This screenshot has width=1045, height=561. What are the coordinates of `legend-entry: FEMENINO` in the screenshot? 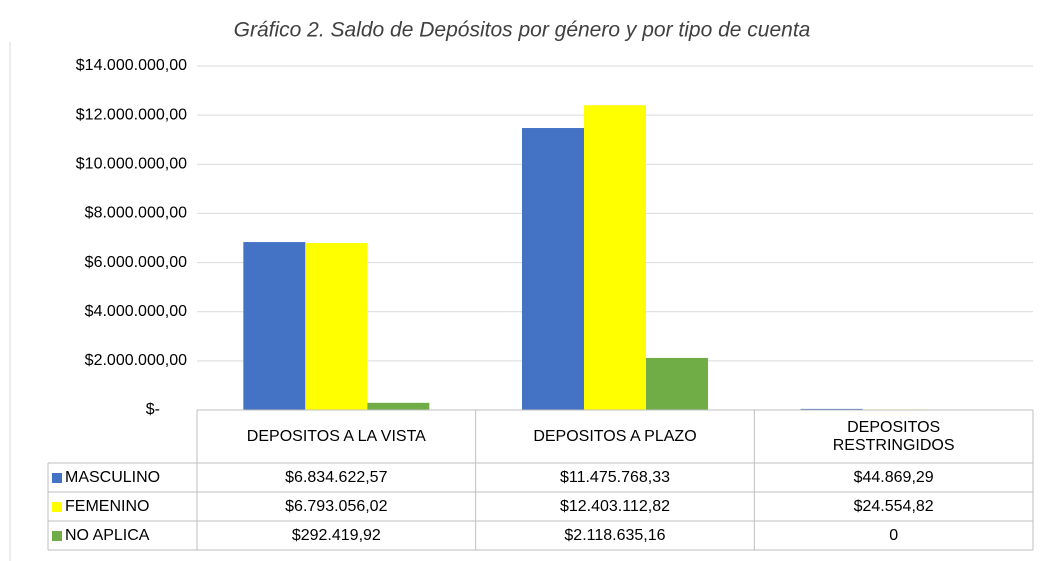 It's located at (122, 506).